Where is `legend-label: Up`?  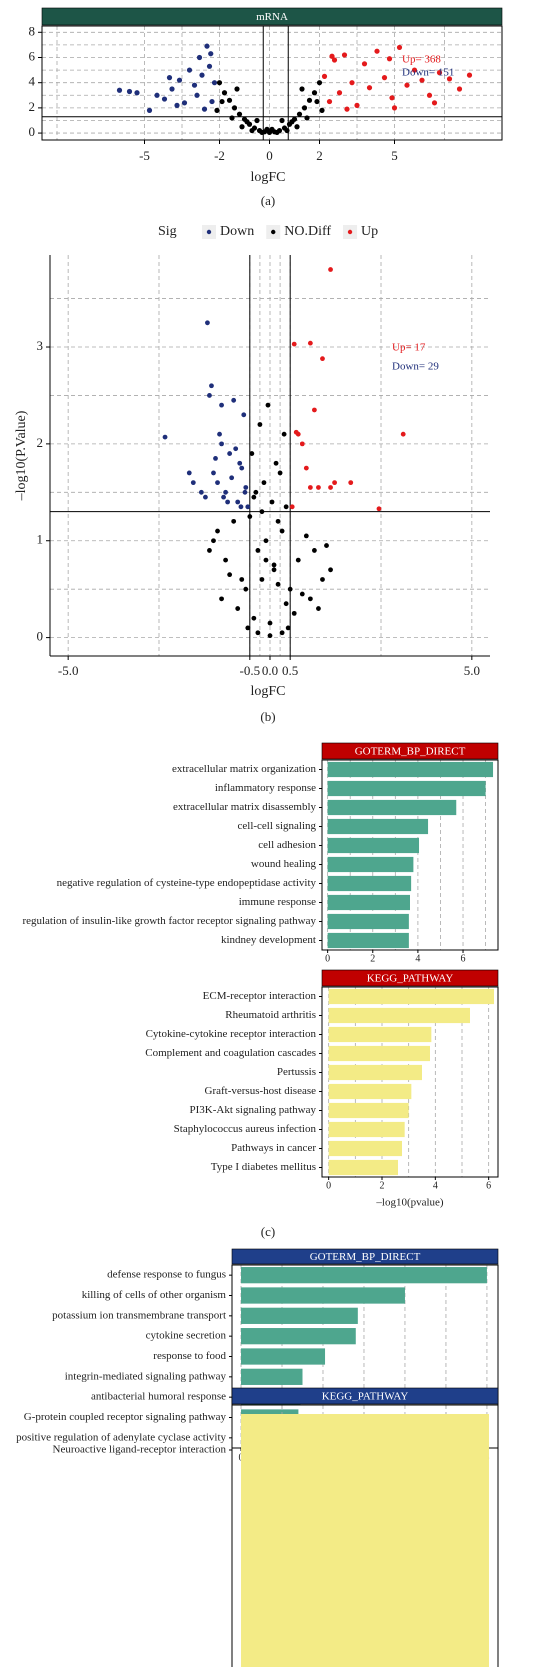 legend-label: Up is located at coordinates (369, 231).